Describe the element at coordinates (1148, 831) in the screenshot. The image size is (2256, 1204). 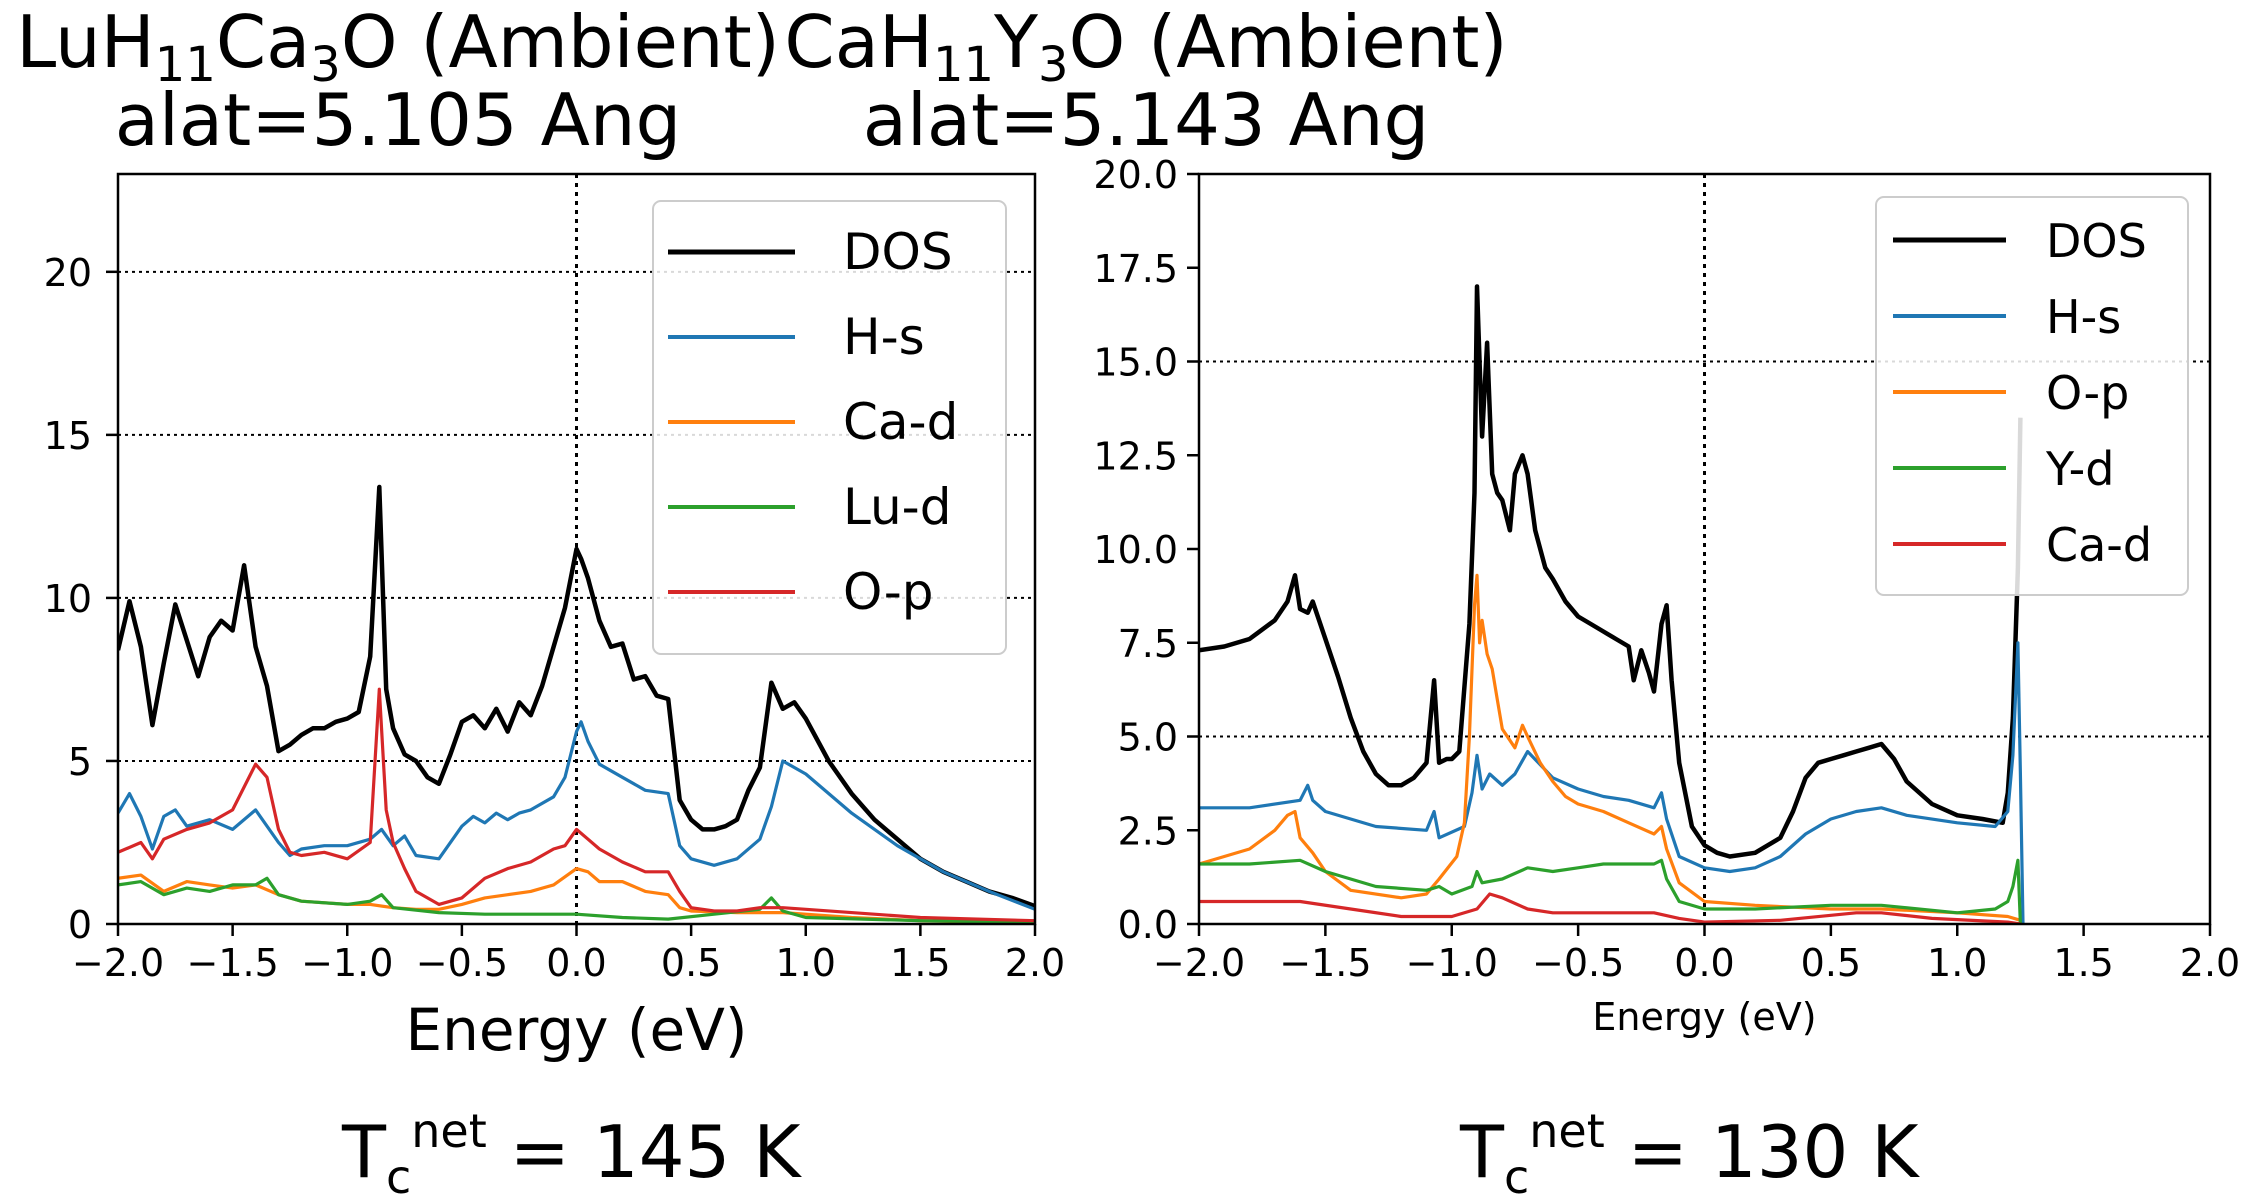
I see `y-tick-label: 2.5` at that location.